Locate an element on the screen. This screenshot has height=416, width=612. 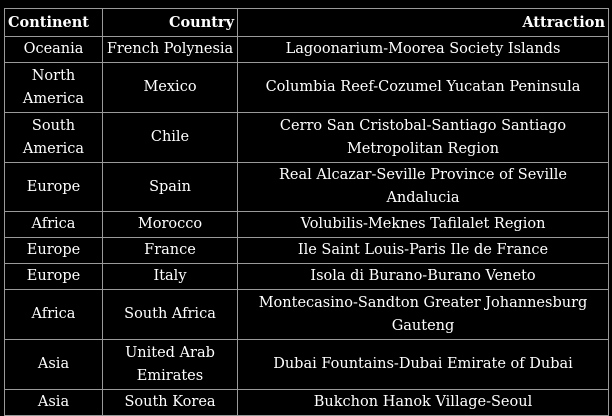
country-cell: Mexico is located at coordinates (170, 87).